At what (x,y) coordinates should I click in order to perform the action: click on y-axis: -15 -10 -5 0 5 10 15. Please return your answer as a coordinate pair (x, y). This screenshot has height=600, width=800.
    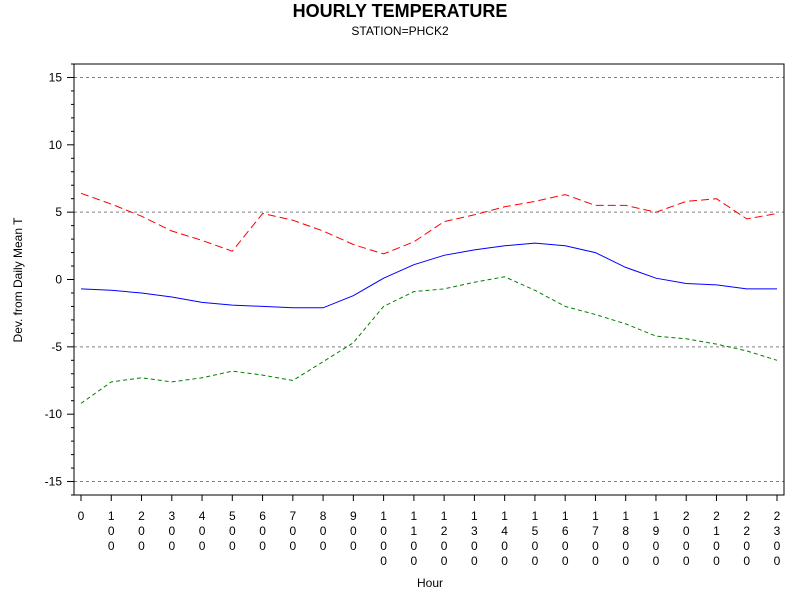
    Looking at the image, I should click on (59, 279).